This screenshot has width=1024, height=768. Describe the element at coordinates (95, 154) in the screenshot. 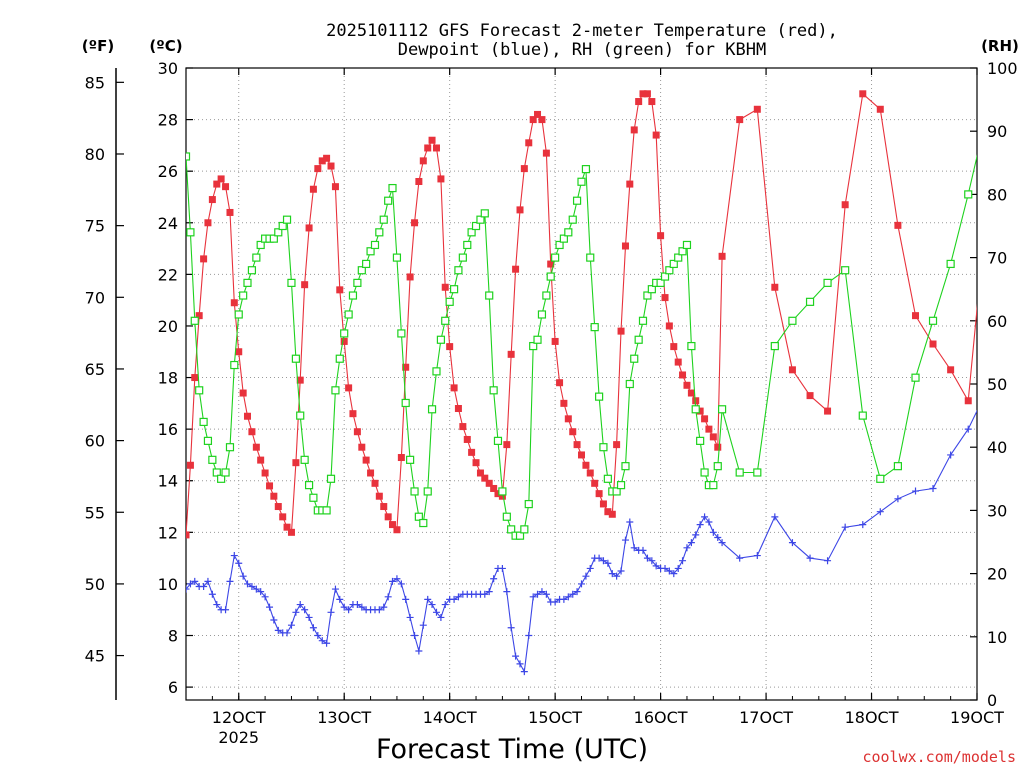

I see `fahrenheit-tick-label: 80` at that location.